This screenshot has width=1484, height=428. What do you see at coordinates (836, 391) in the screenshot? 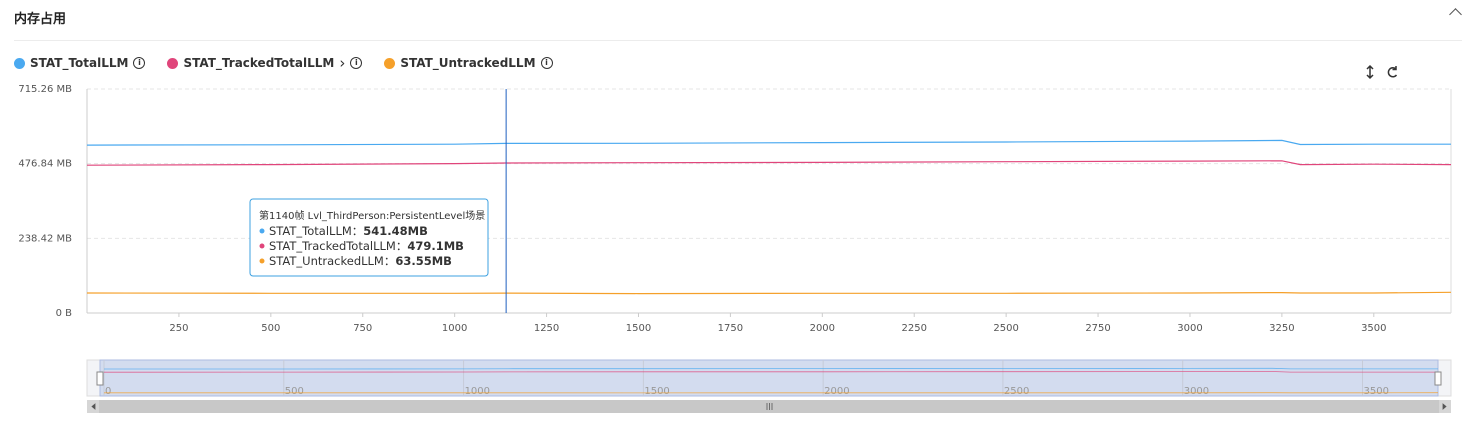
I see `zoom-tick-label: 2000` at bounding box center [836, 391].